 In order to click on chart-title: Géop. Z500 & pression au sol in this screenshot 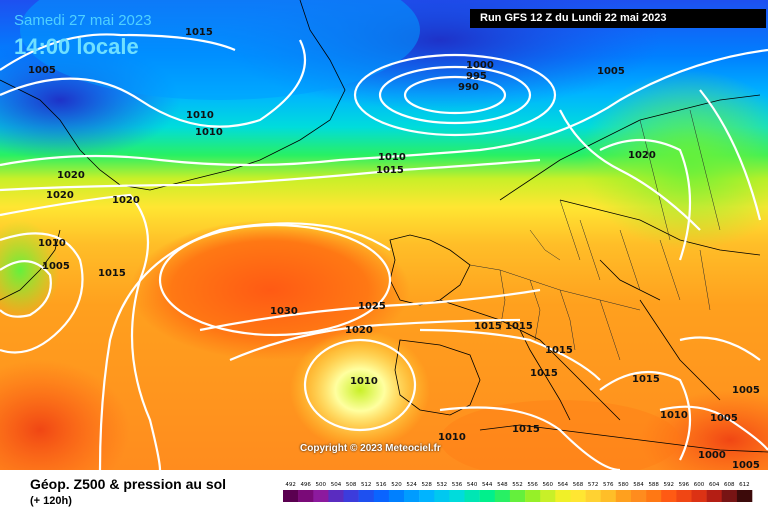, I will do `click(128, 484)`.